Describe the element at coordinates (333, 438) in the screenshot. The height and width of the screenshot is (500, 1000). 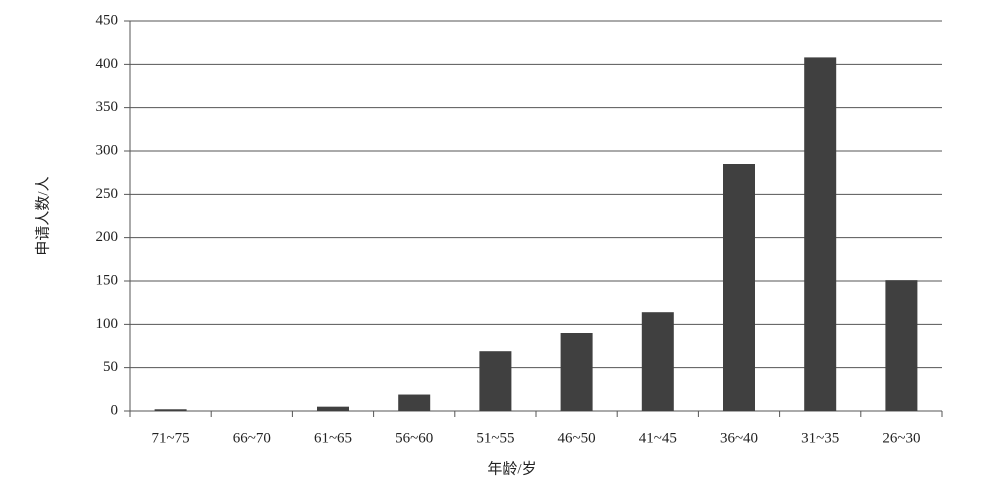
I see `x-tick-label: 61~65` at that location.